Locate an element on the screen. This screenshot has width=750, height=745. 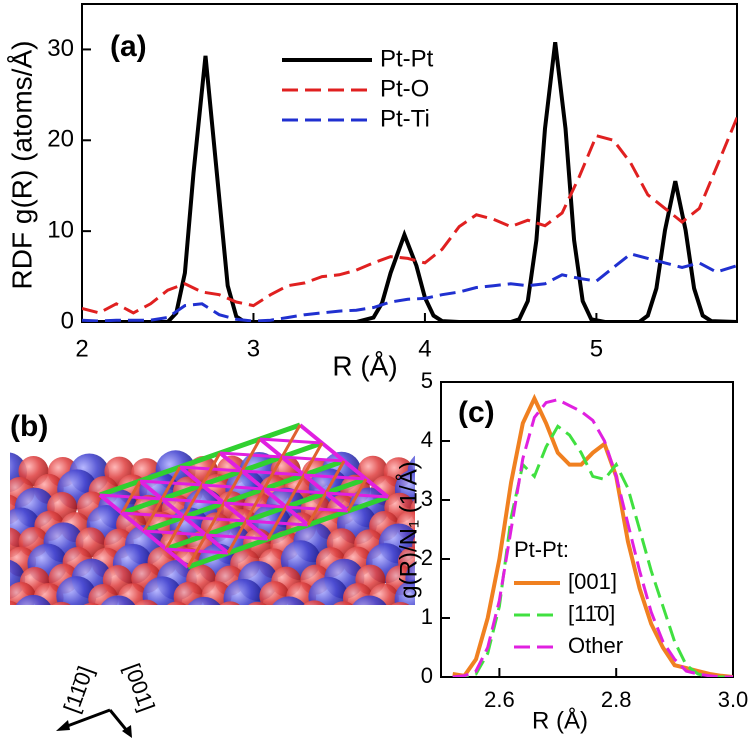
y-tick-label: 5 is located at coordinates (427, 380).